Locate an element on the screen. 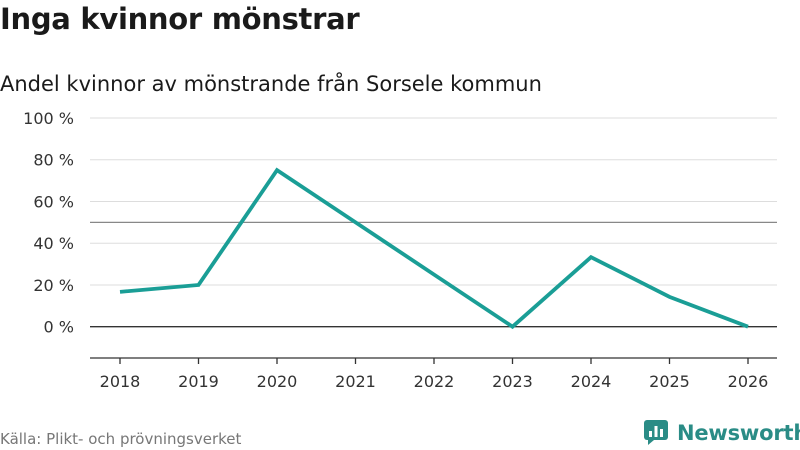 The height and width of the screenshot is (450, 800). x-tick-label: 2023 is located at coordinates (512, 381).